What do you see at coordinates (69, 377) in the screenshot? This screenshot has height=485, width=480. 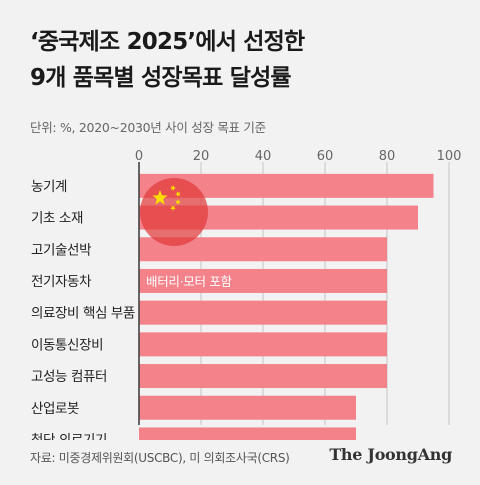 I see `category-label-6: 고성능 컴퓨터` at bounding box center [69, 377].